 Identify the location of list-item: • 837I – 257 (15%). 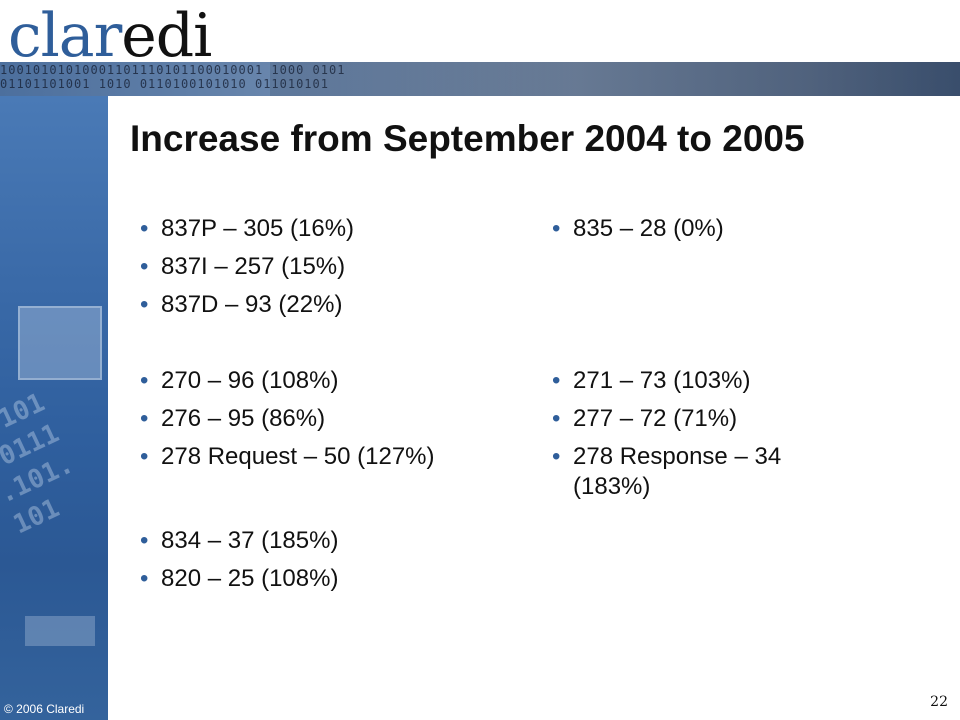
(340, 267).